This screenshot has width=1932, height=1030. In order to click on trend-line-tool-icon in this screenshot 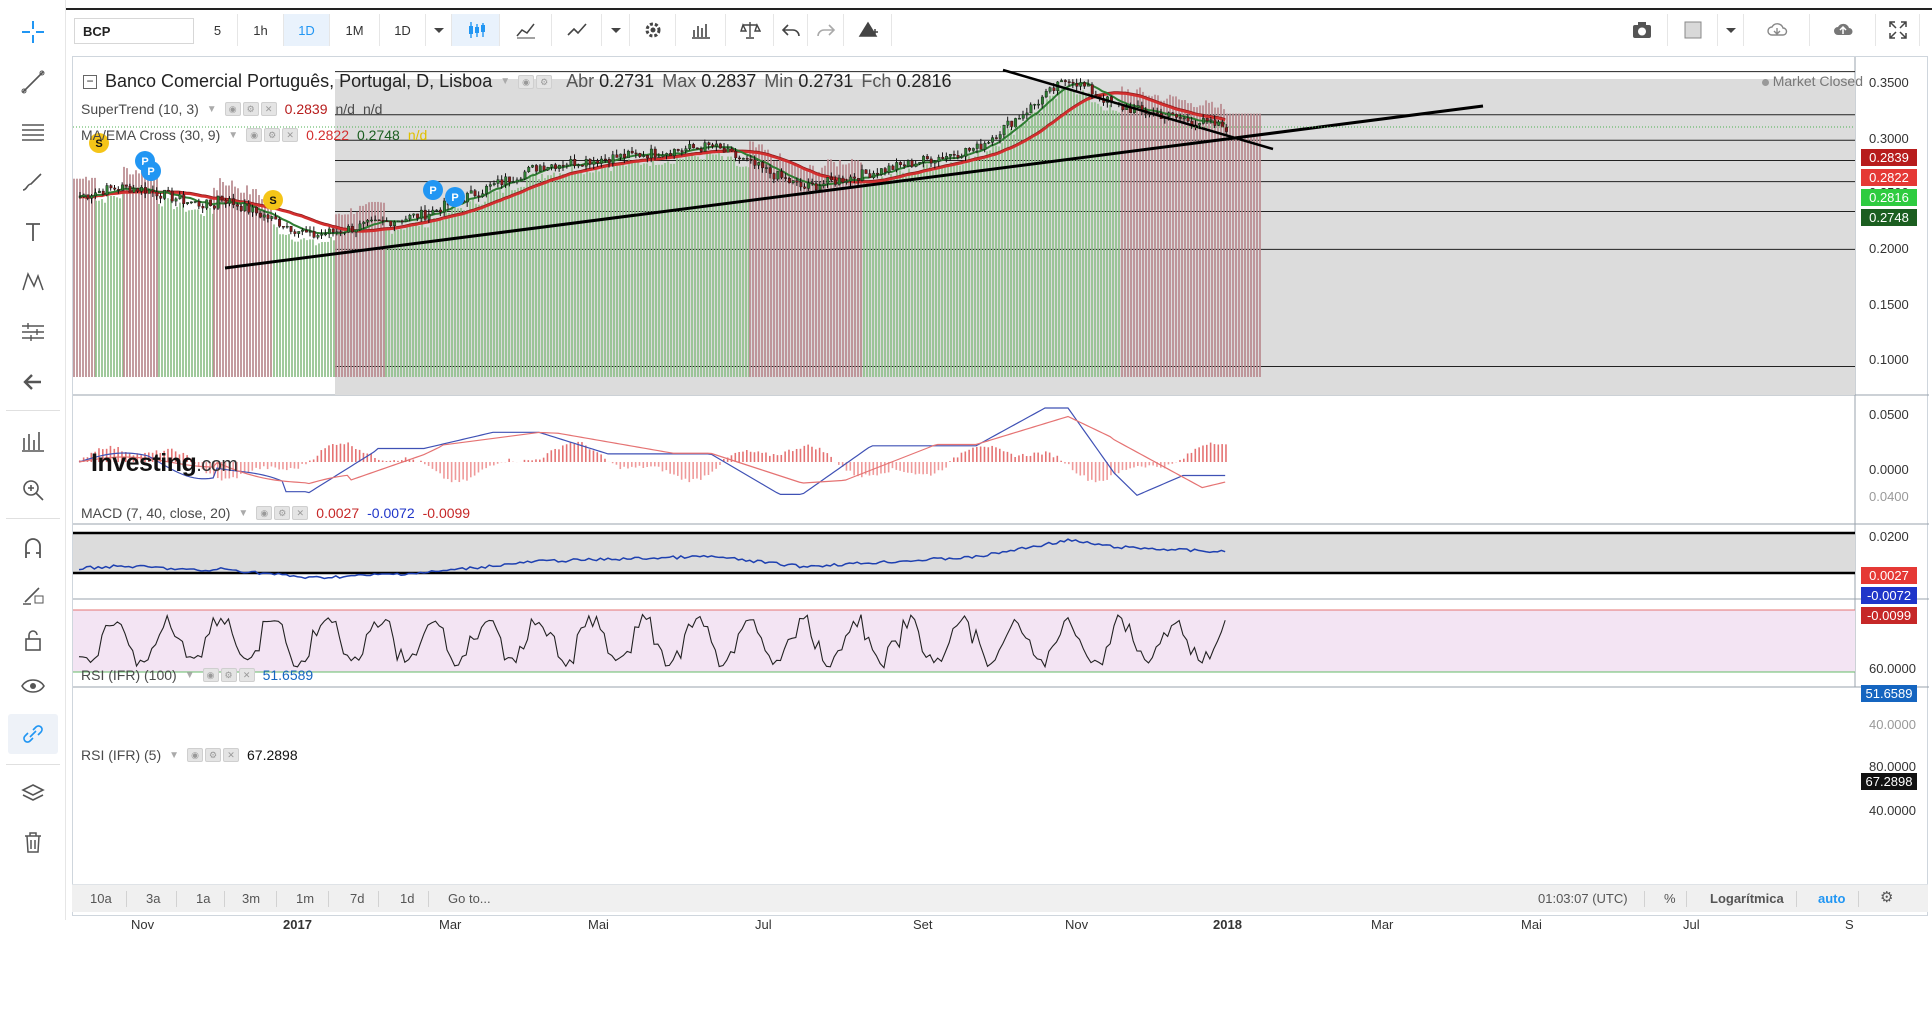, I will do `click(33, 82)`.